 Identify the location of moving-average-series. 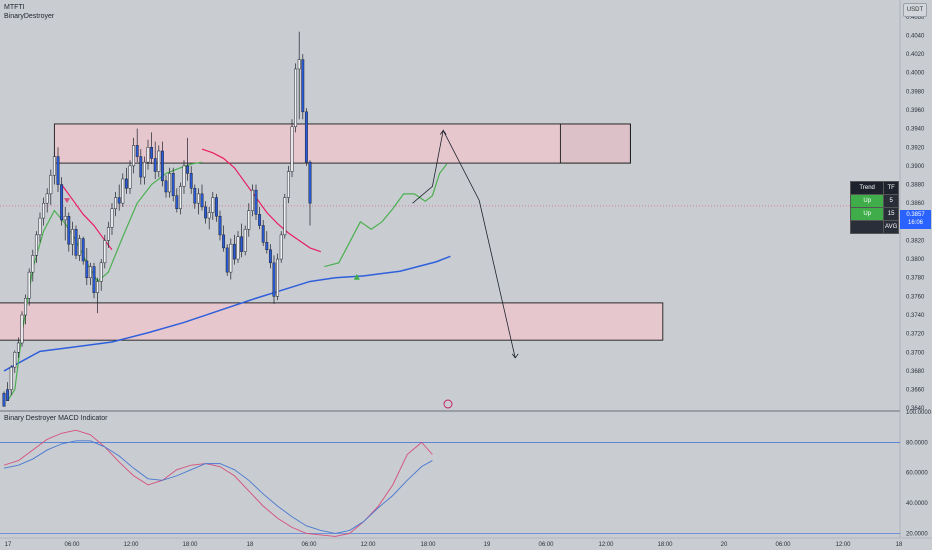
(227, 313).